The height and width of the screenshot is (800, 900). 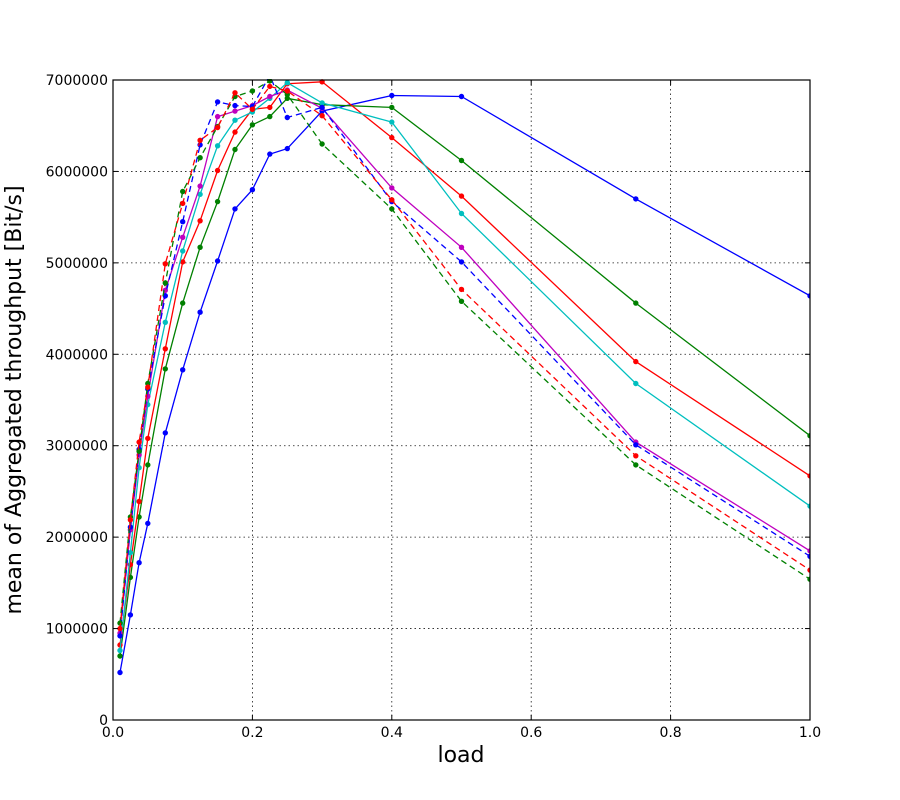 I want to click on x-tick-label: 0.0, so click(x=113, y=733).